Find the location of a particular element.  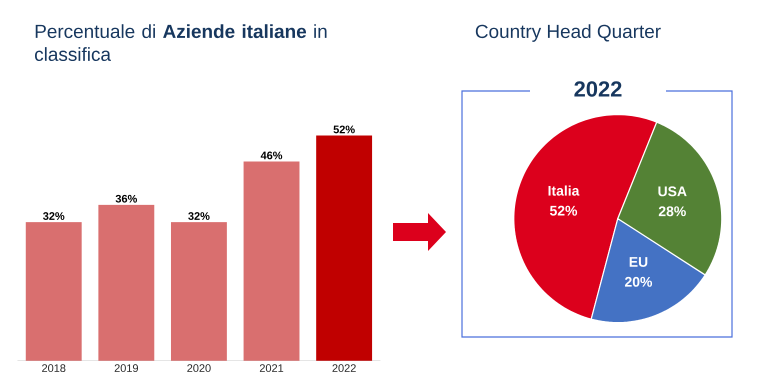

slice-label: Italia is located at coordinates (564, 190).